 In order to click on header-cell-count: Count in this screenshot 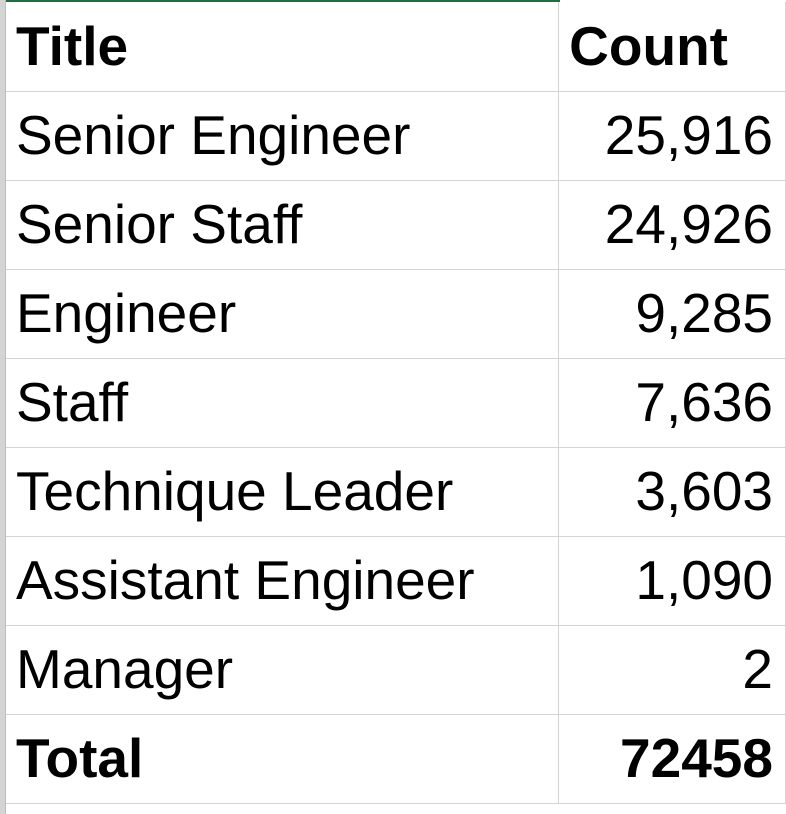, I will do `click(672, 47)`.